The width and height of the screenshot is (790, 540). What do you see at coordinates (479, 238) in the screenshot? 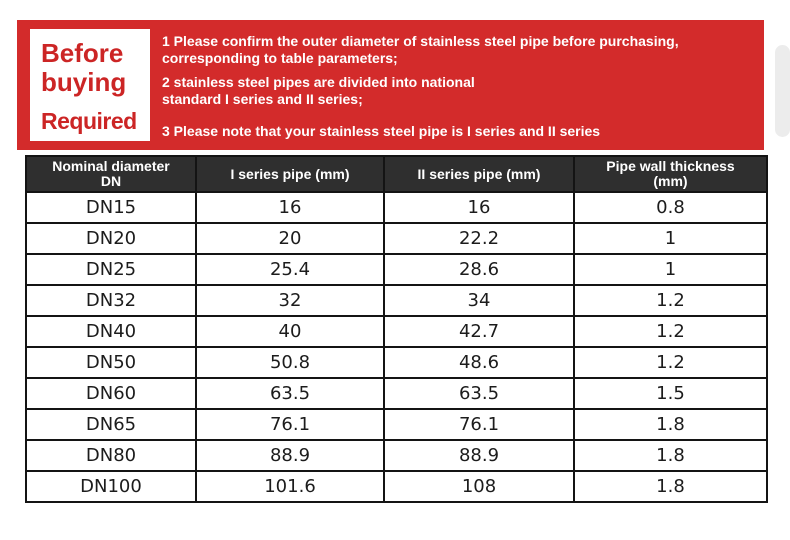
I see `table-cell: 22.2` at bounding box center [479, 238].